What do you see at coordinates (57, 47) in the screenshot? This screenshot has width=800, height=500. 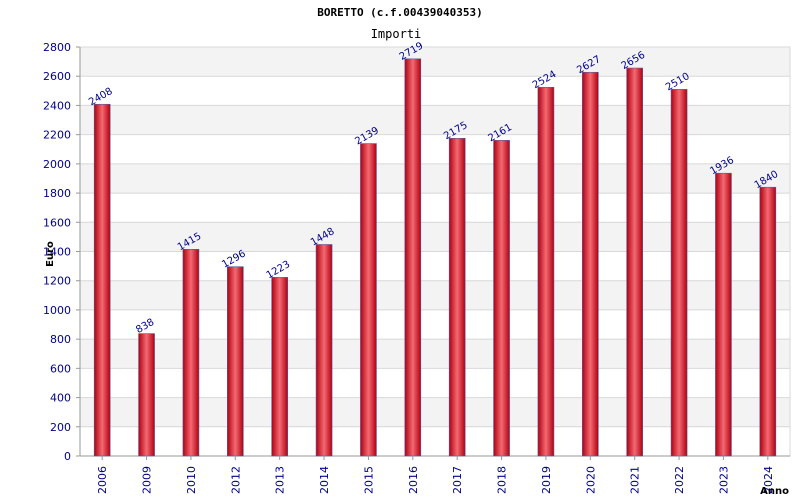 I see `y-tick-label: 2800` at bounding box center [57, 47].